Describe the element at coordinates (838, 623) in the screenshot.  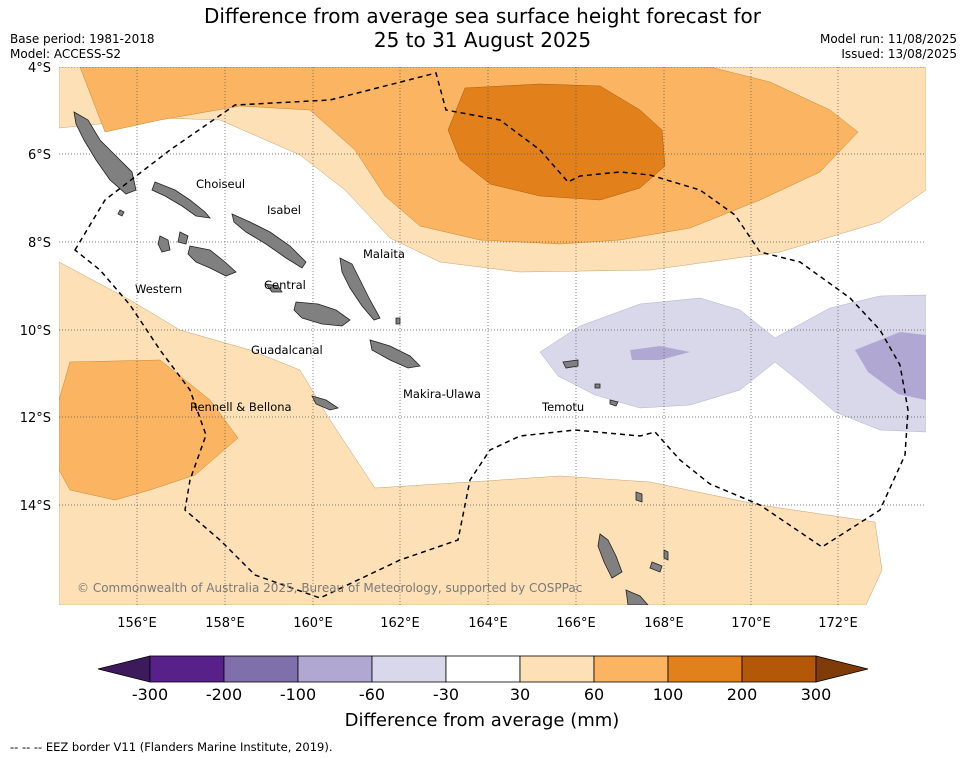
I see `lon-label: 172°E` at that location.